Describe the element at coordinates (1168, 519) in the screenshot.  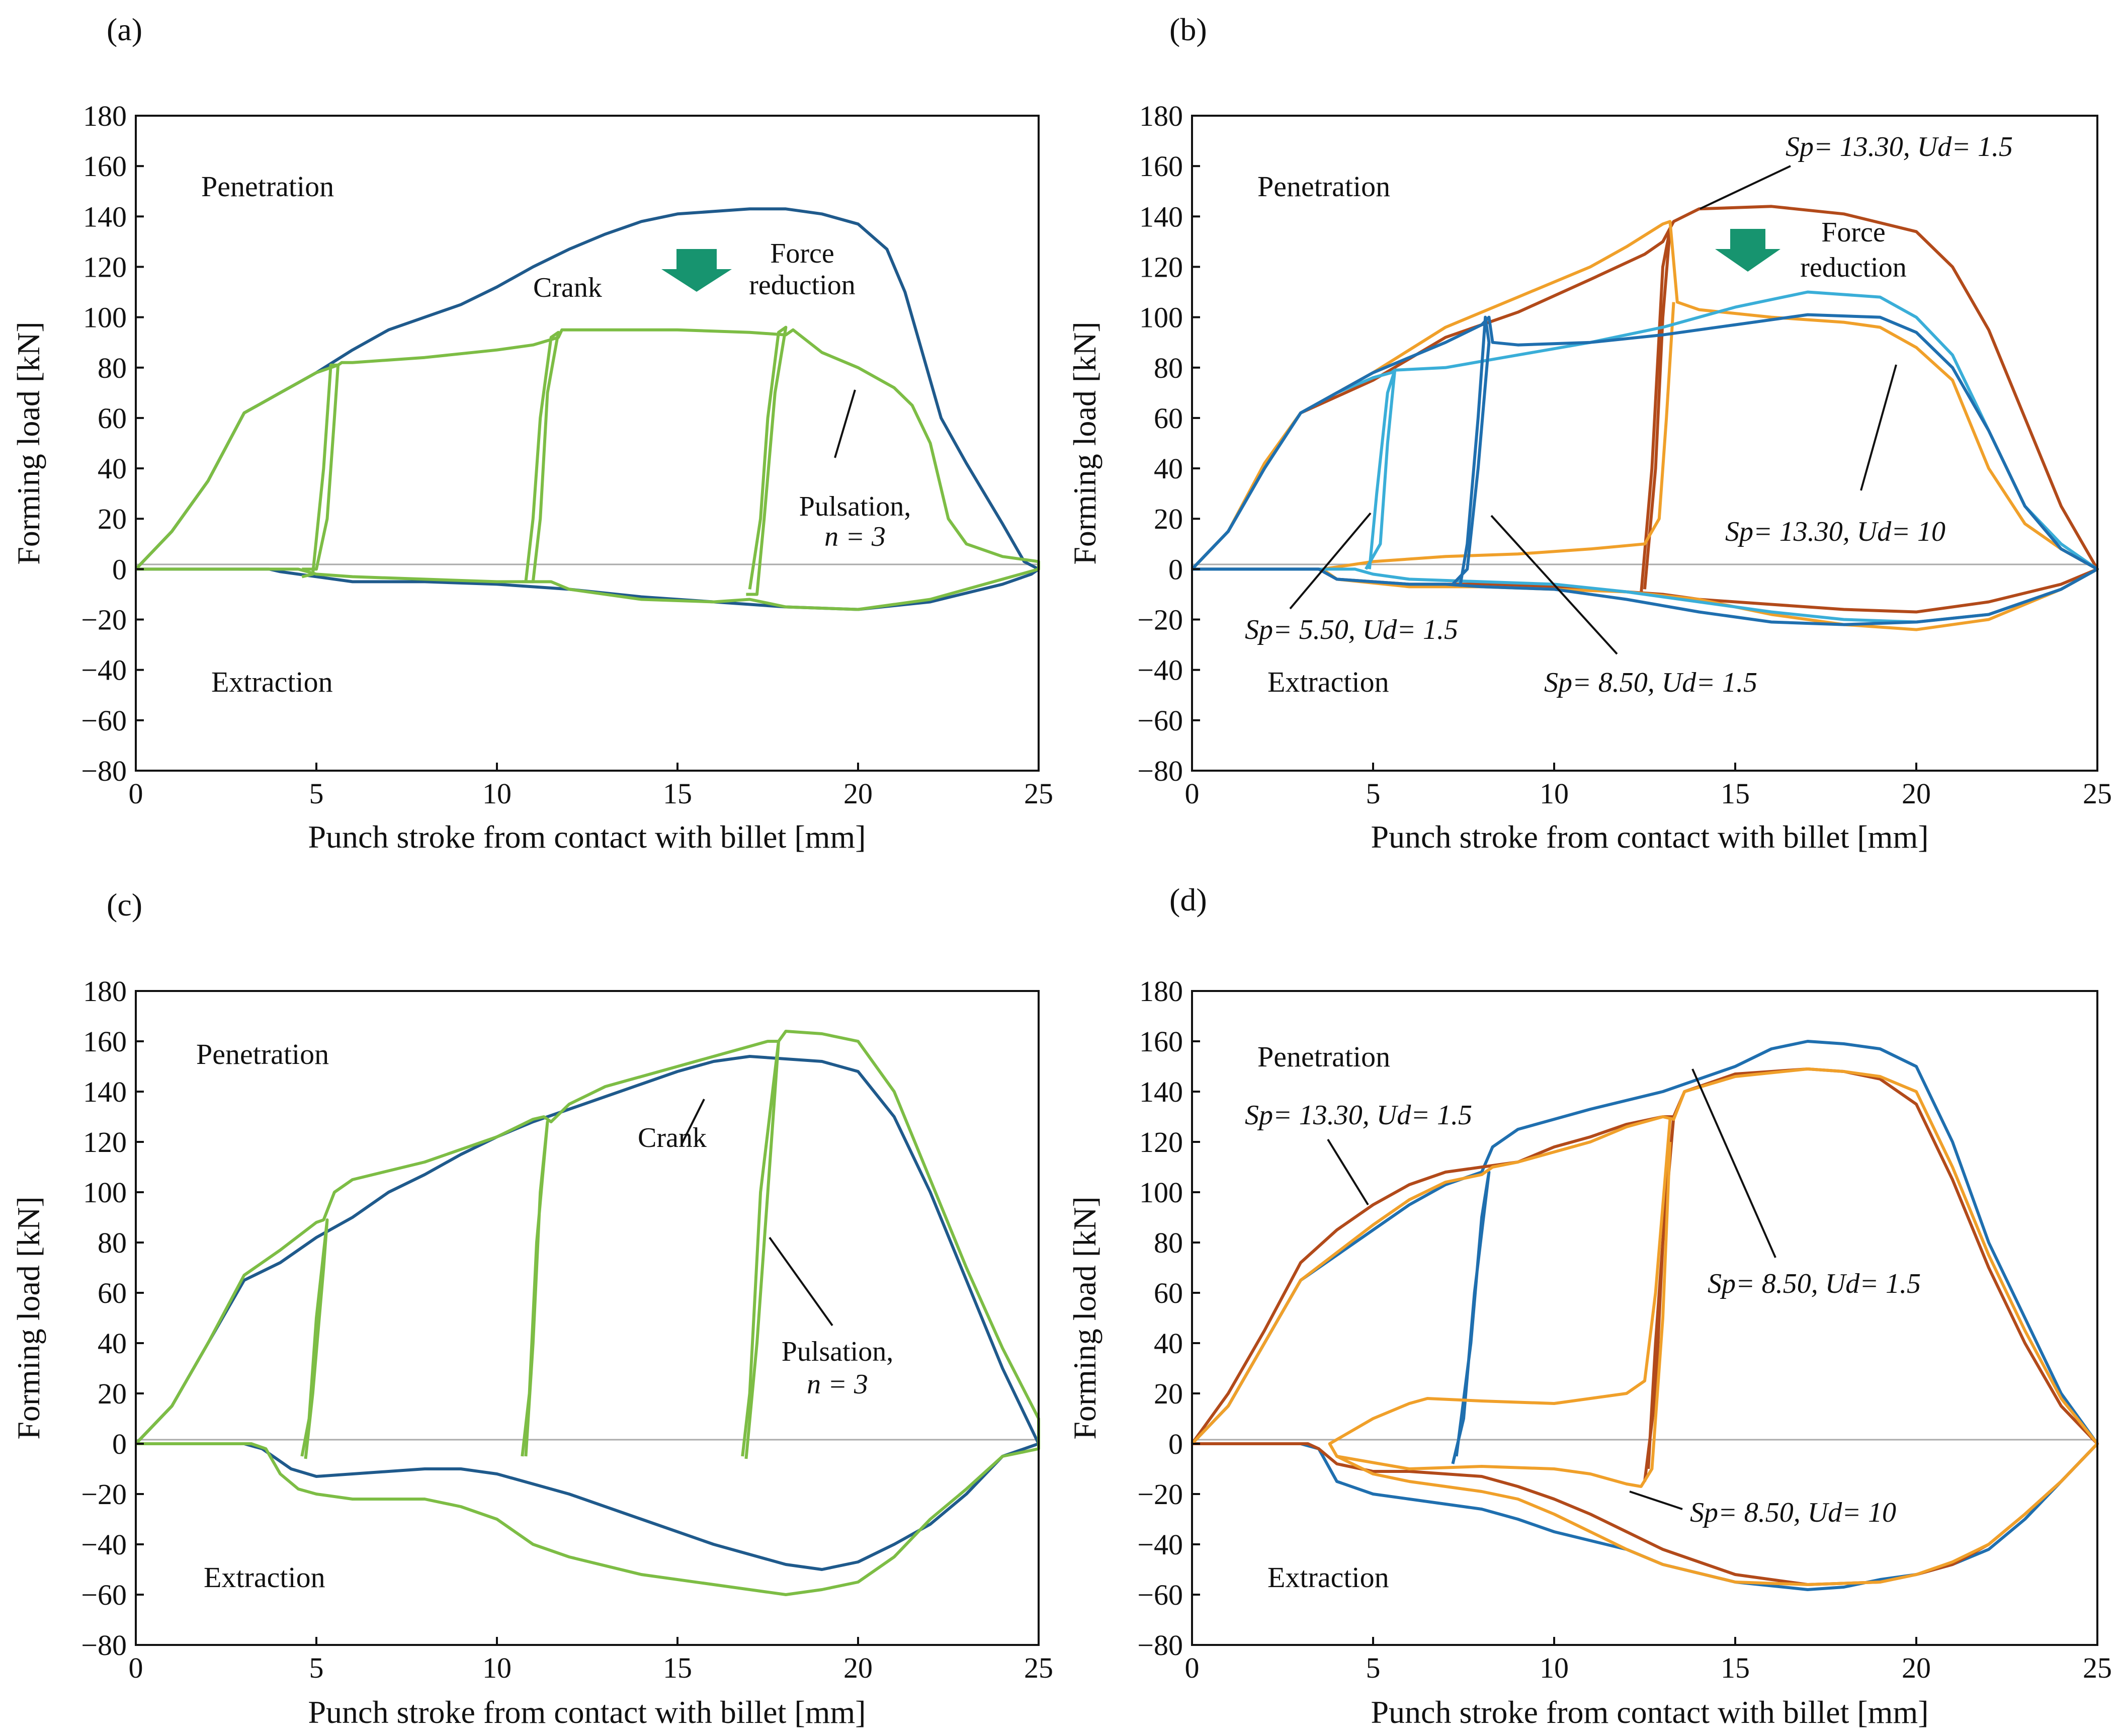
I see `panel-b-ytick-label: 20` at that location.